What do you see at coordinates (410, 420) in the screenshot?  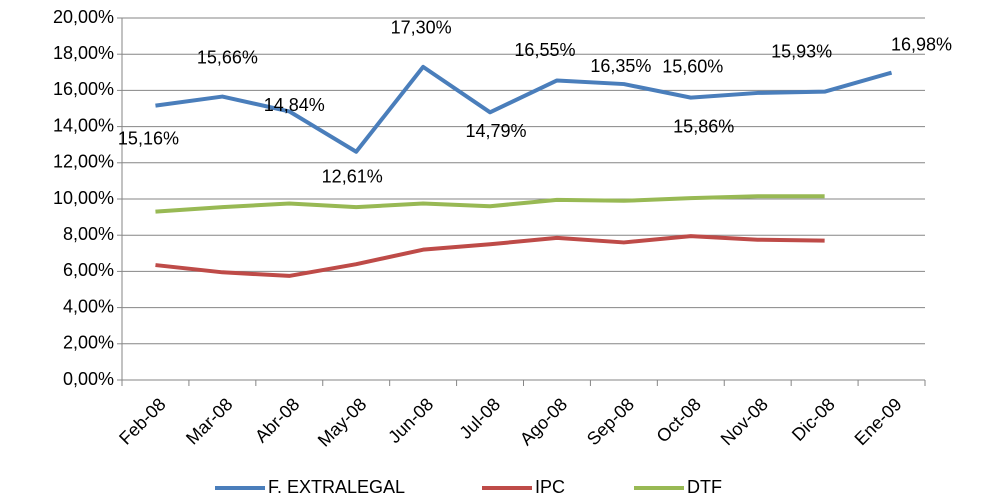 I see `x-tick-label: Jun-08` at bounding box center [410, 420].